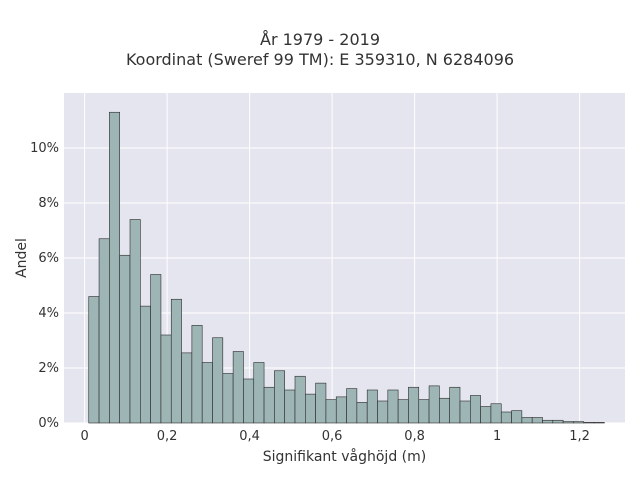 The height and width of the screenshot is (480, 640). I want to click on x-tick-label: 0,8, so click(414, 436).